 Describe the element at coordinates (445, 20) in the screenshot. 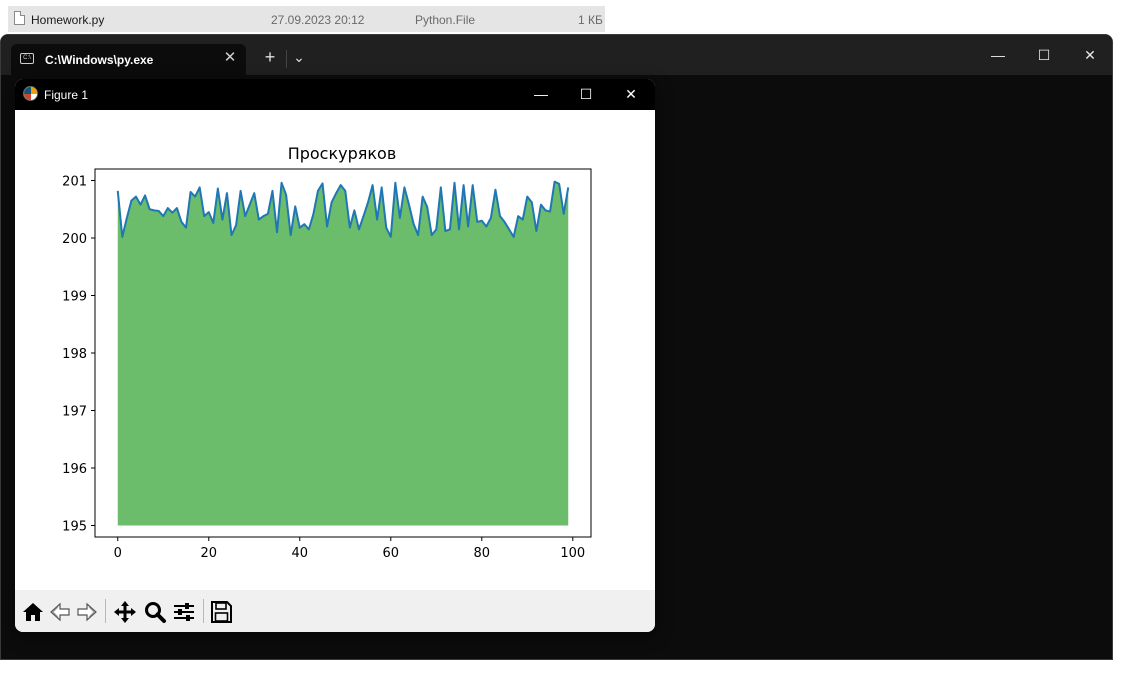

I see `file-type: Python.File` at that location.